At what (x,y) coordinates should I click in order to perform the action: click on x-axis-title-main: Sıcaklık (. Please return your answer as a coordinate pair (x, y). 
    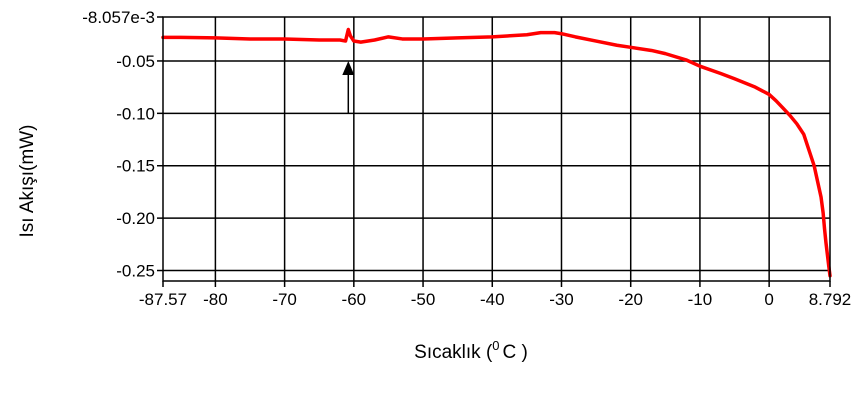
    Looking at the image, I should click on (453, 352).